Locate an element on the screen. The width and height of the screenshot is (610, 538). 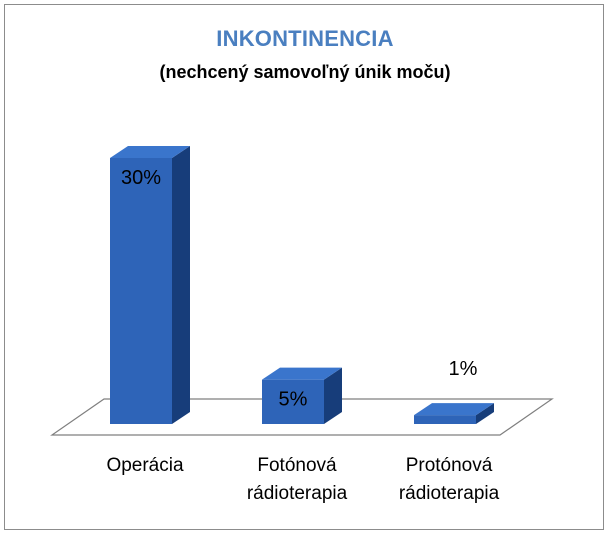
data-label-2: 1% is located at coordinates (463, 369).